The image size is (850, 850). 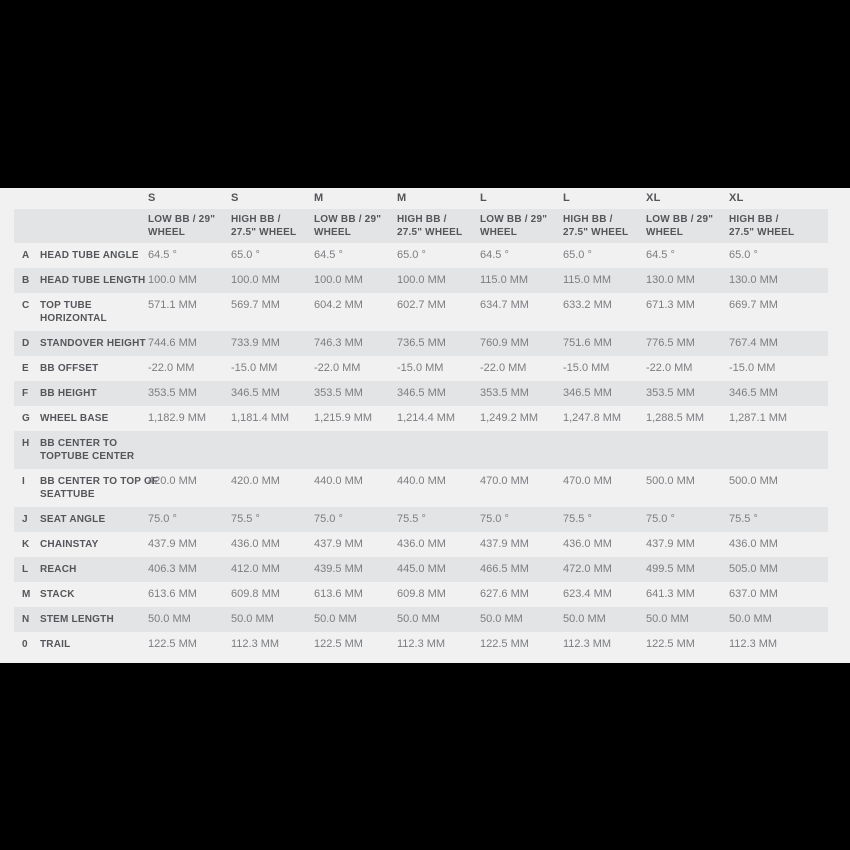 What do you see at coordinates (171, 368) in the screenshot?
I see `value-cell: -22.0 MM` at bounding box center [171, 368].